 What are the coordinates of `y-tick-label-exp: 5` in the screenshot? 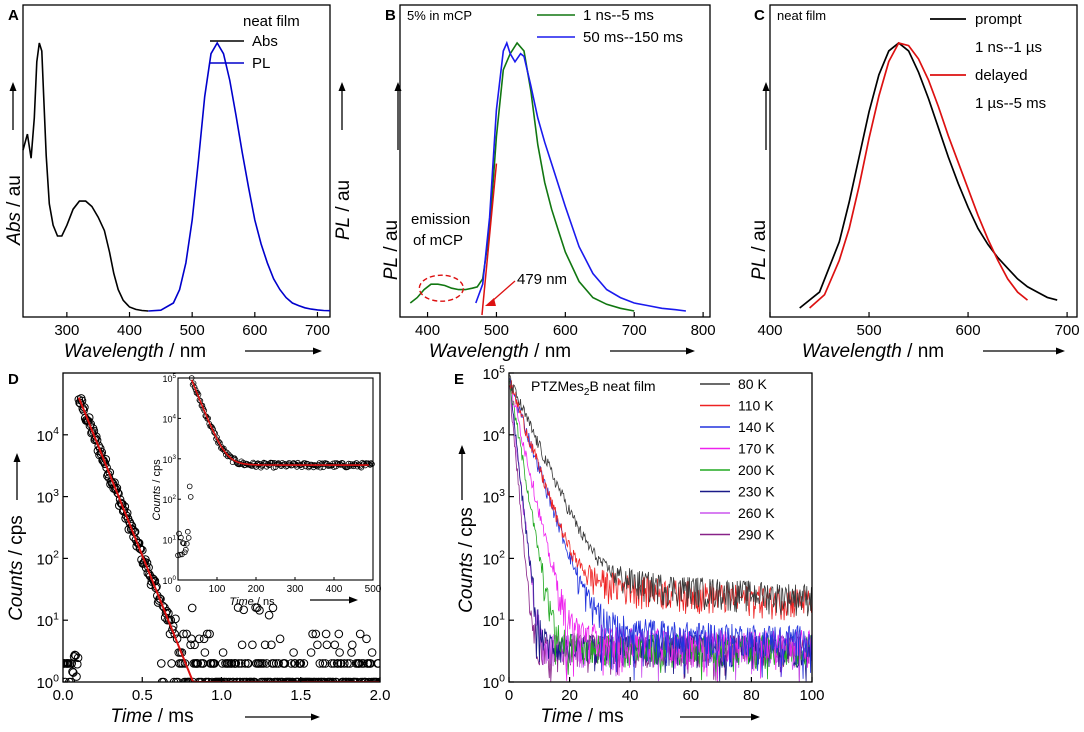 It's located at (502, 369).